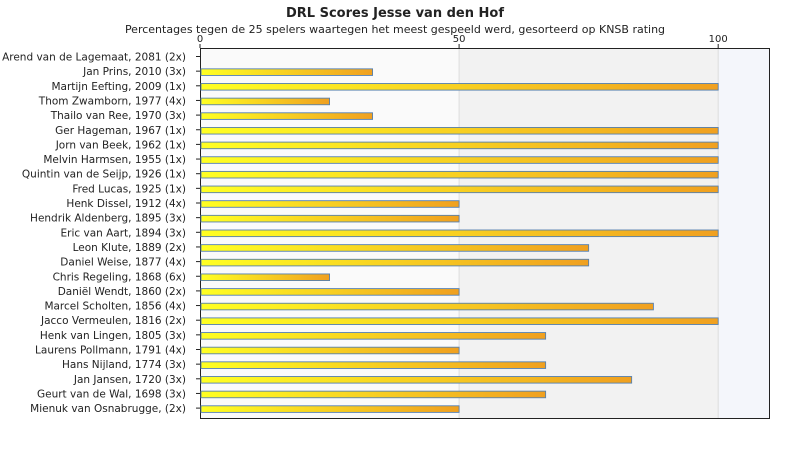 The width and height of the screenshot is (790, 450). I want to click on category-label: Henk Dissel, 1912 (4x), so click(126, 204).